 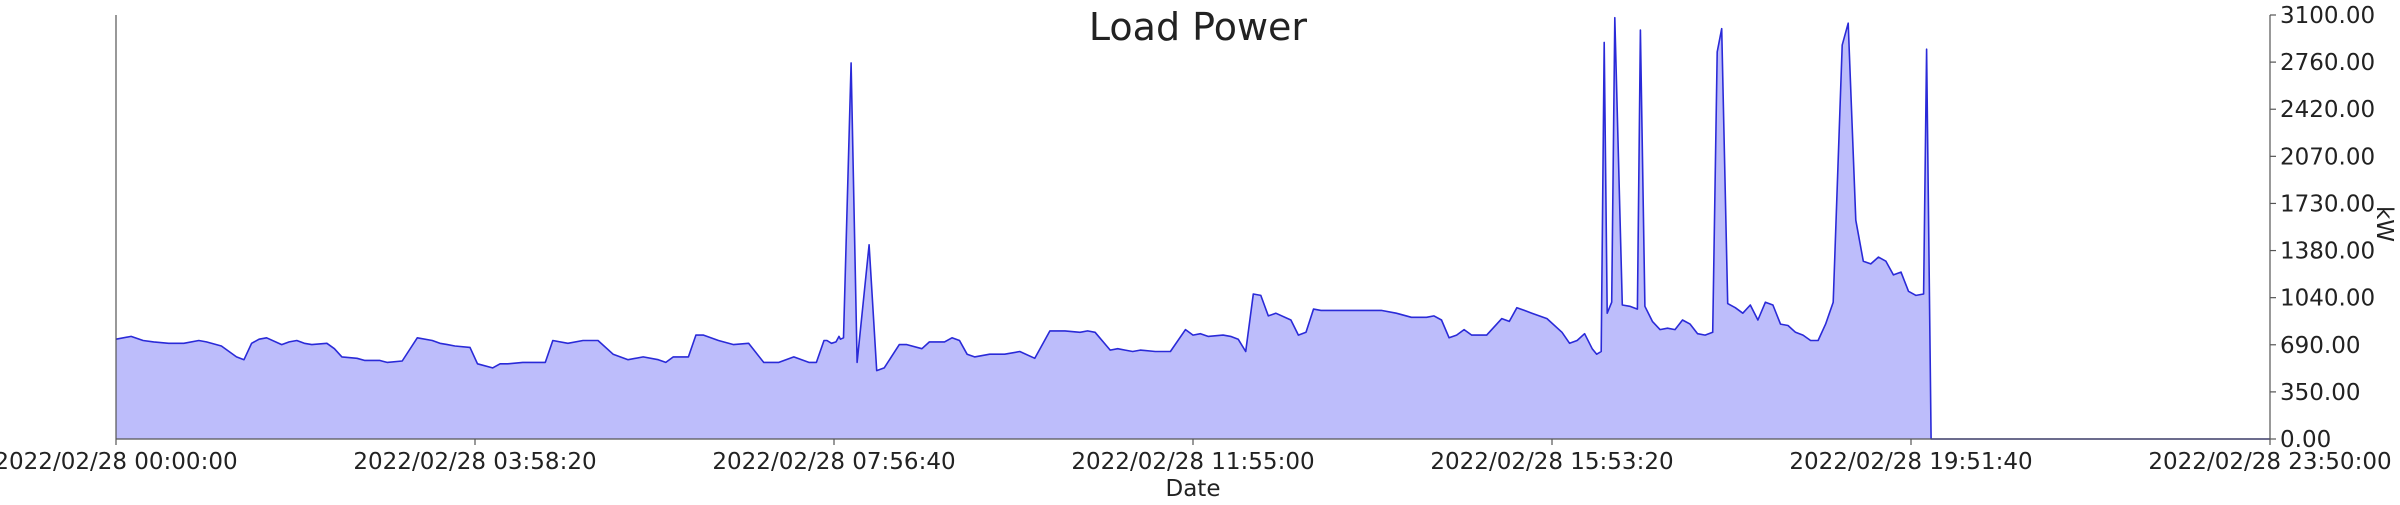 I want to click on x-tick-label: 2022/02/28 07:56:40, so click(x=833, y=462).